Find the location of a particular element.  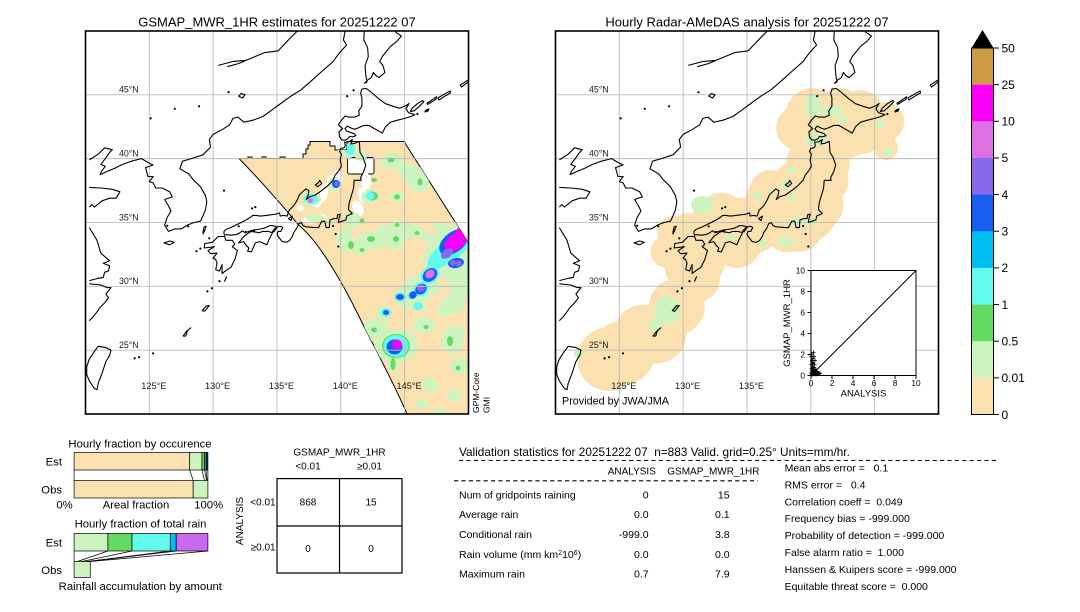

svg-text: -999.0 is located at coordinates (634, 535).